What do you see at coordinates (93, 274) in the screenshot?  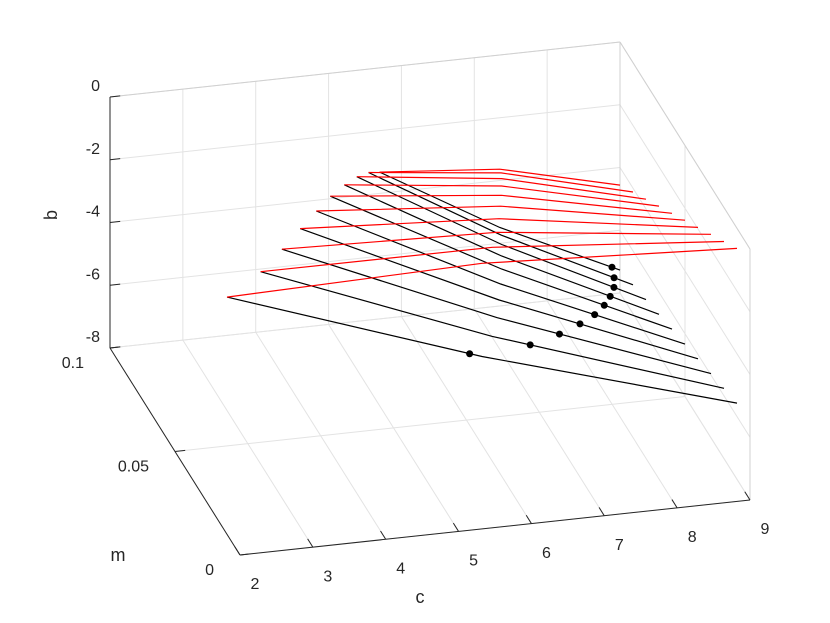 I see `z-tick-label: -6` at bounding box center [93, 274].